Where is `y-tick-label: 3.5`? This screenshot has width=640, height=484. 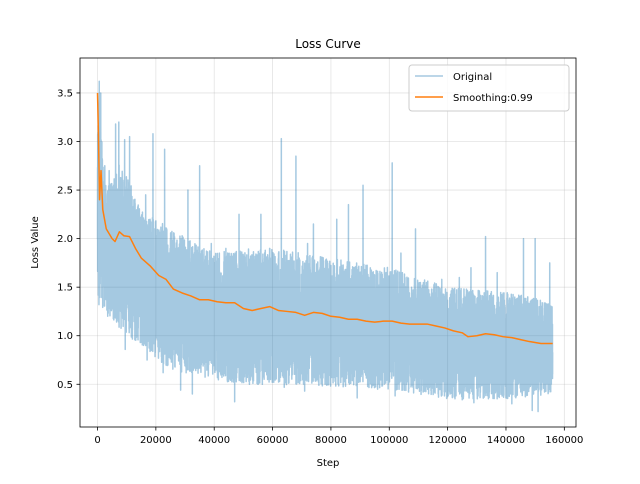
y-tick-label: 3.5 is located at coordinates (65, 93).